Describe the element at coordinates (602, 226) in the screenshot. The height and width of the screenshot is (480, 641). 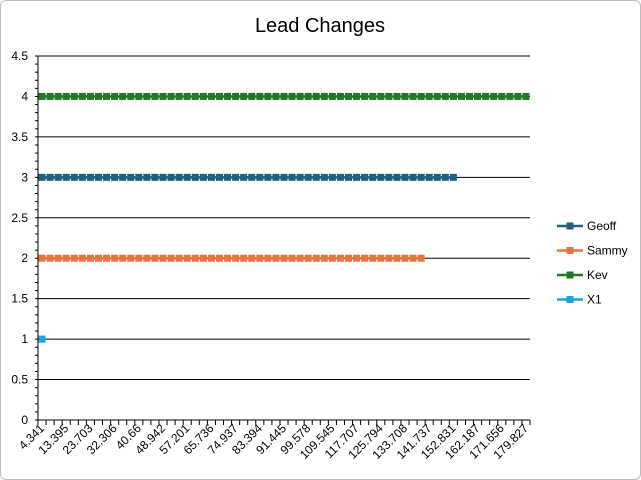
I see `legend-label: Geoff` at that location.